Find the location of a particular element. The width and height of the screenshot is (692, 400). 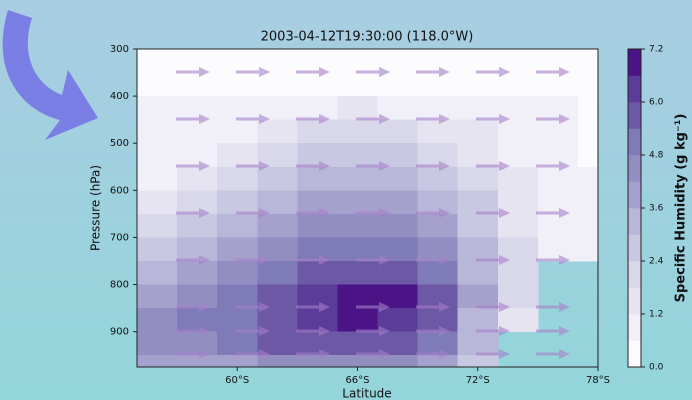

colorbar-label: Specific Humidity (g kg⁻¹) is located at coordinates (681, 208).